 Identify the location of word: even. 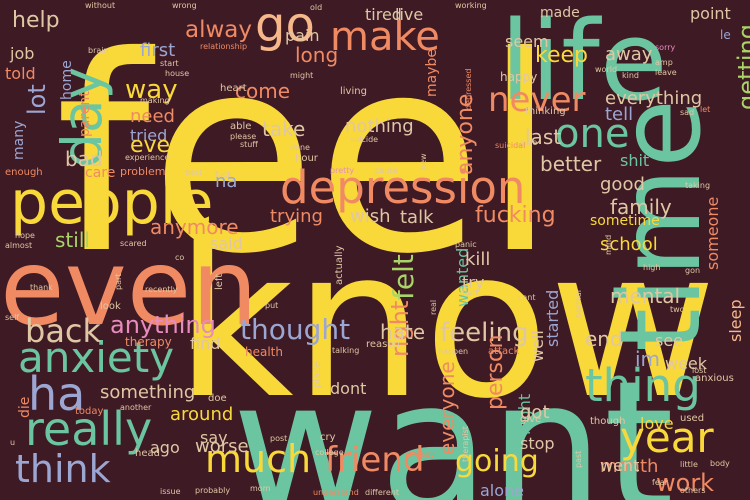
(129, 288).